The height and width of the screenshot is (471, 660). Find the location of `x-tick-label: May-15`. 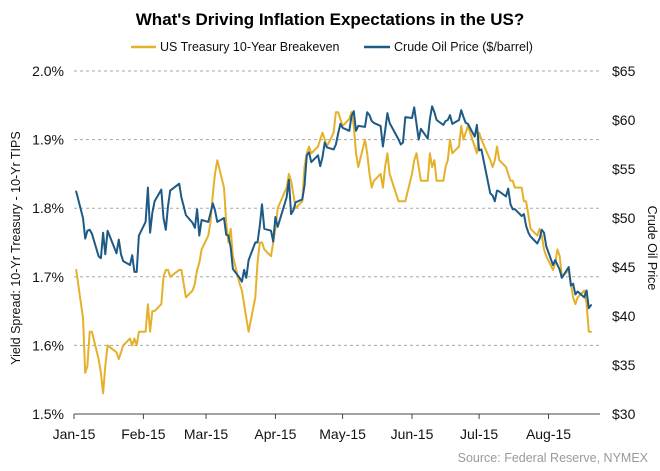

x-tick-label: May-15 is located at coordinates (342, 434).